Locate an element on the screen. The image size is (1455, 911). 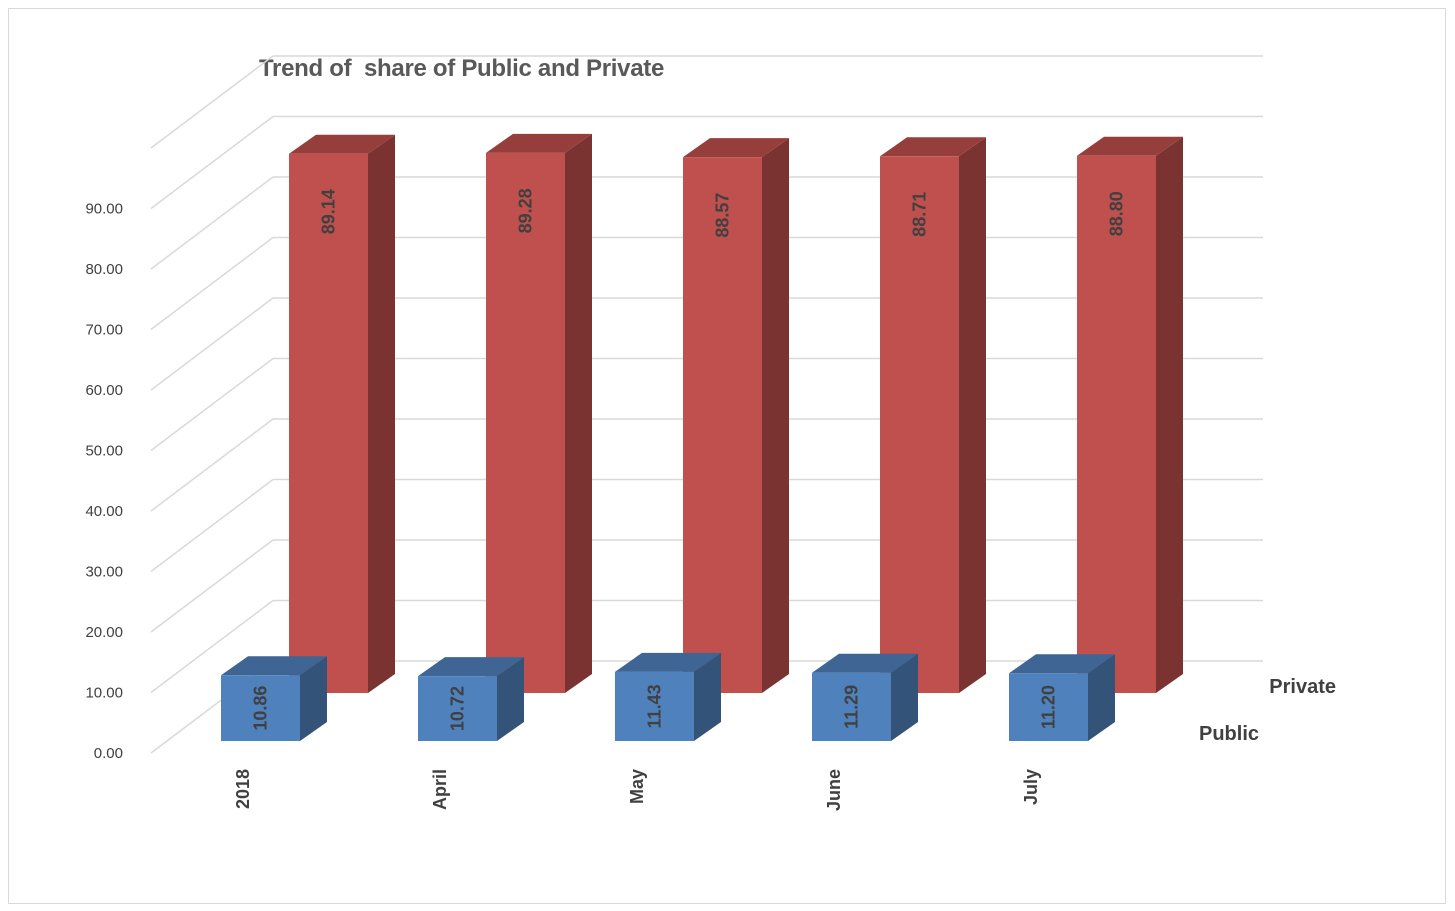
private-data-label: 88.57 is located at coordinates (723, 215).